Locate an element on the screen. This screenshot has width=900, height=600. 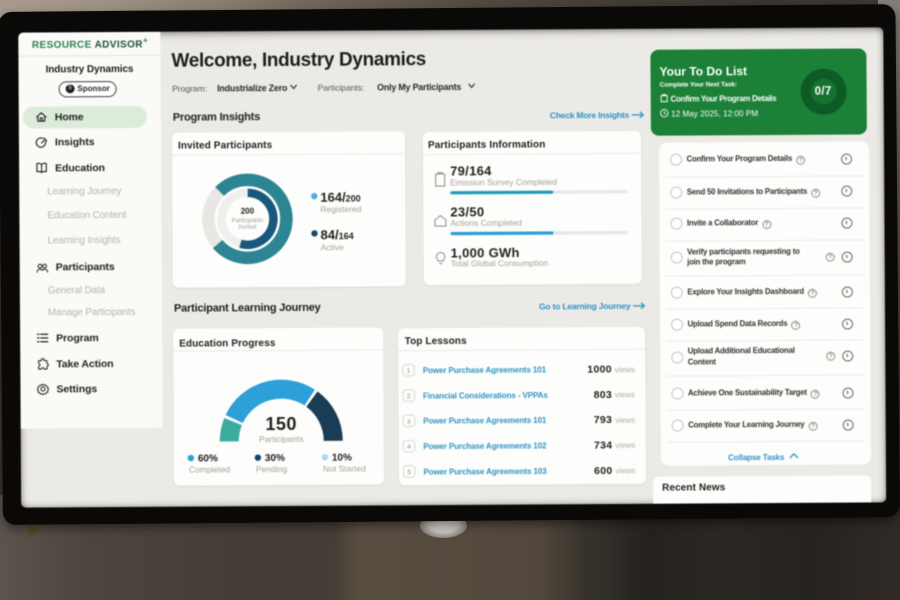
svg-text: Active is located at coordinates (331, 247).